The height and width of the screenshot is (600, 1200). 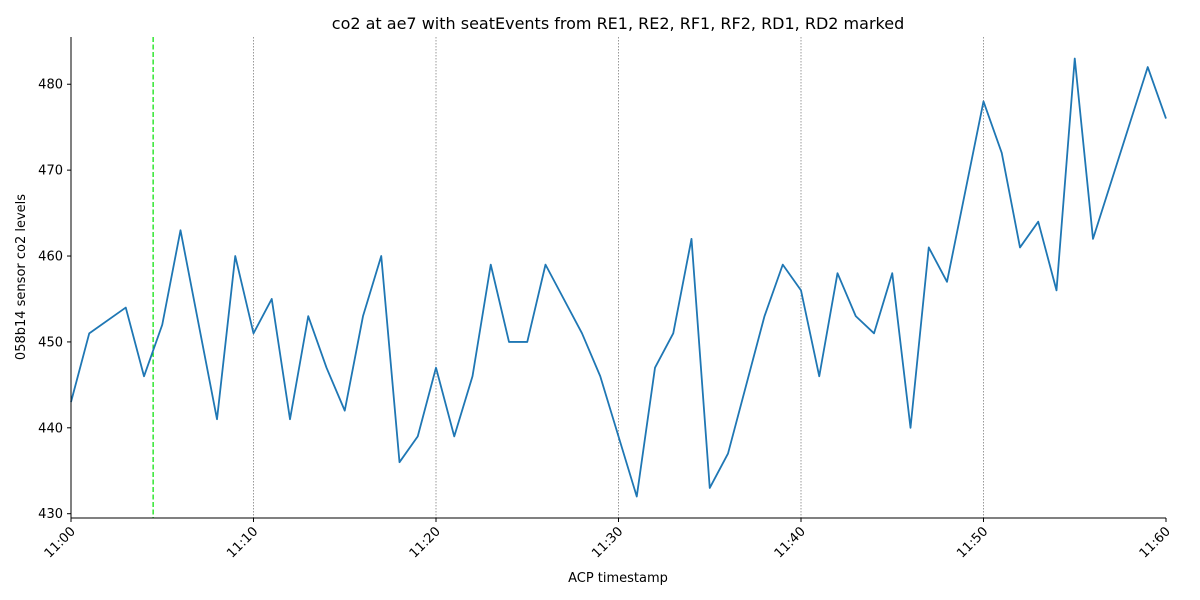 I want to click on y-tick-label: 480, so click(x=50, y=85).